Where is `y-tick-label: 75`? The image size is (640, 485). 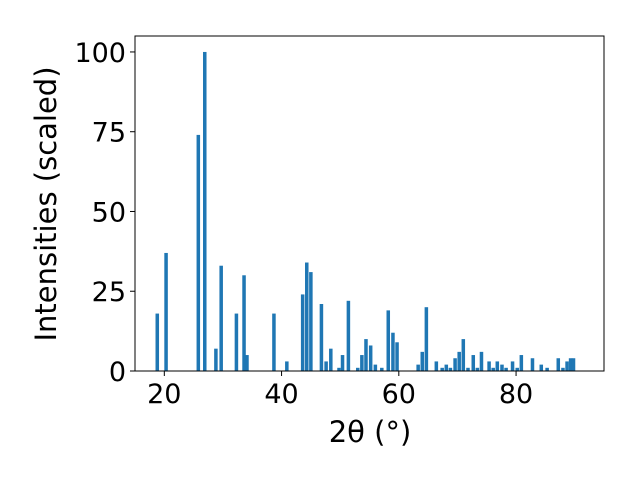
y-tick-label: 75 is located at coordinates (109, 133).